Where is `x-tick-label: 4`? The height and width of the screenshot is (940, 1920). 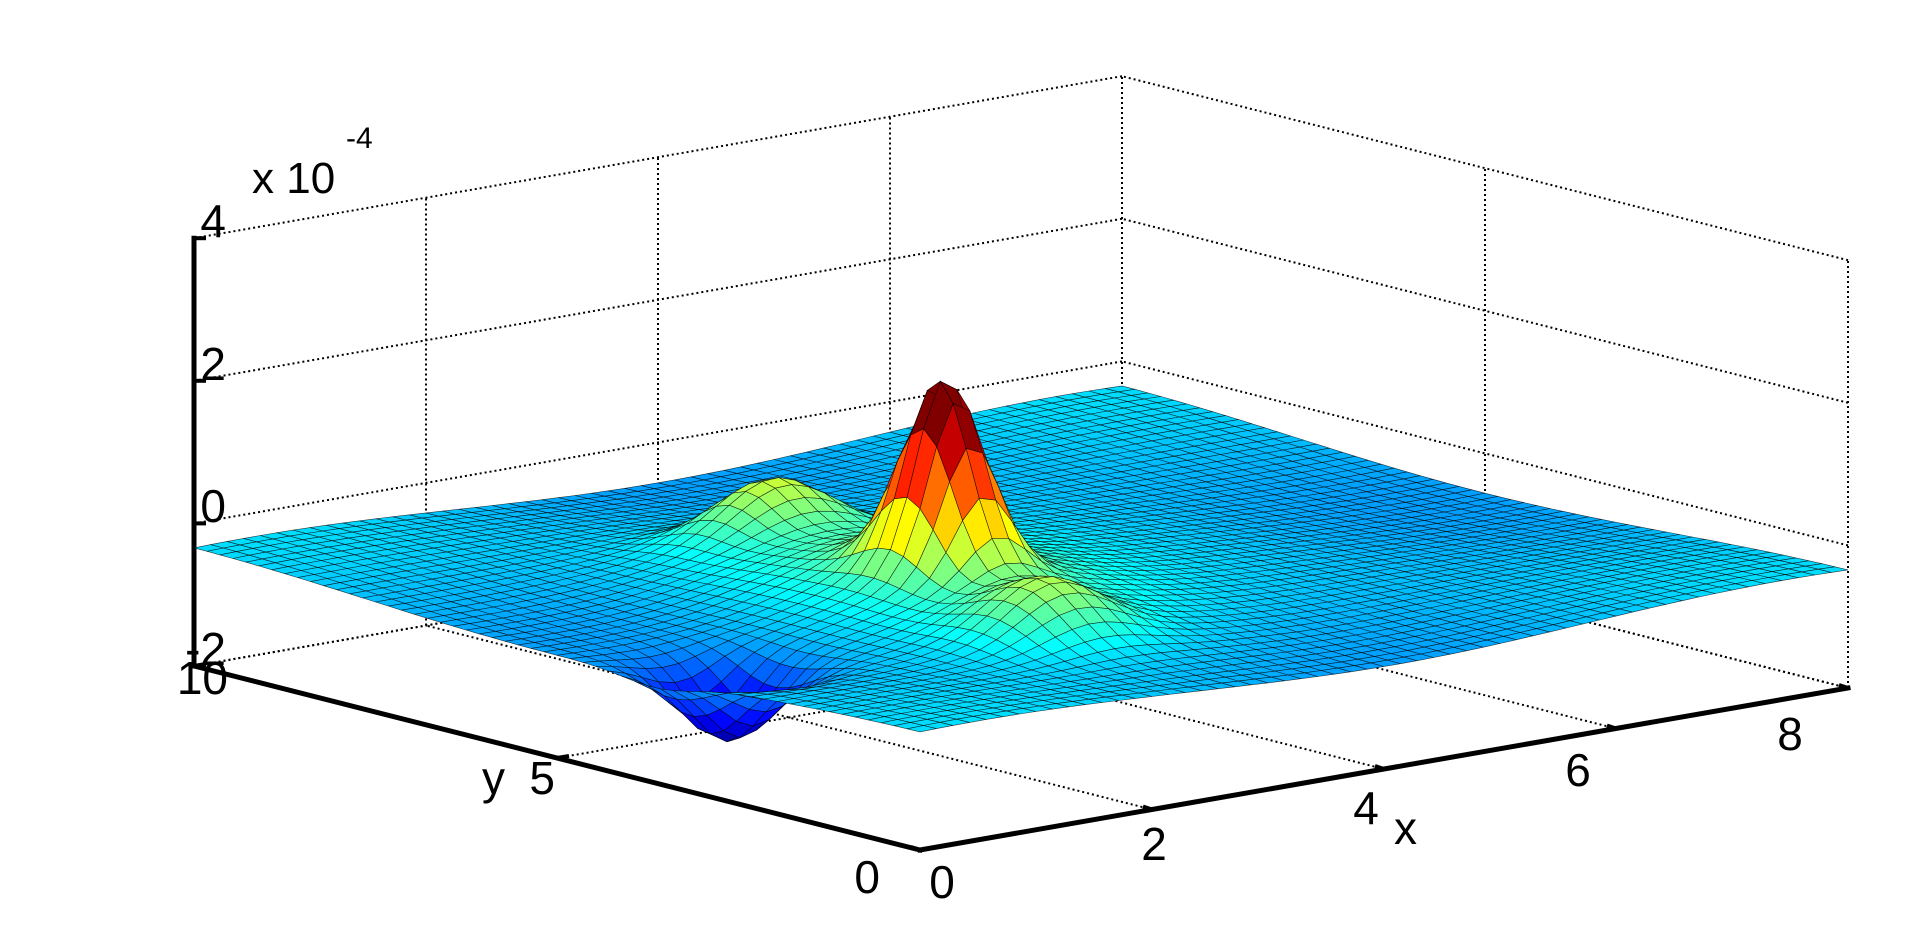 x-tick-label: 4 is located at coordinates (1366, 808).